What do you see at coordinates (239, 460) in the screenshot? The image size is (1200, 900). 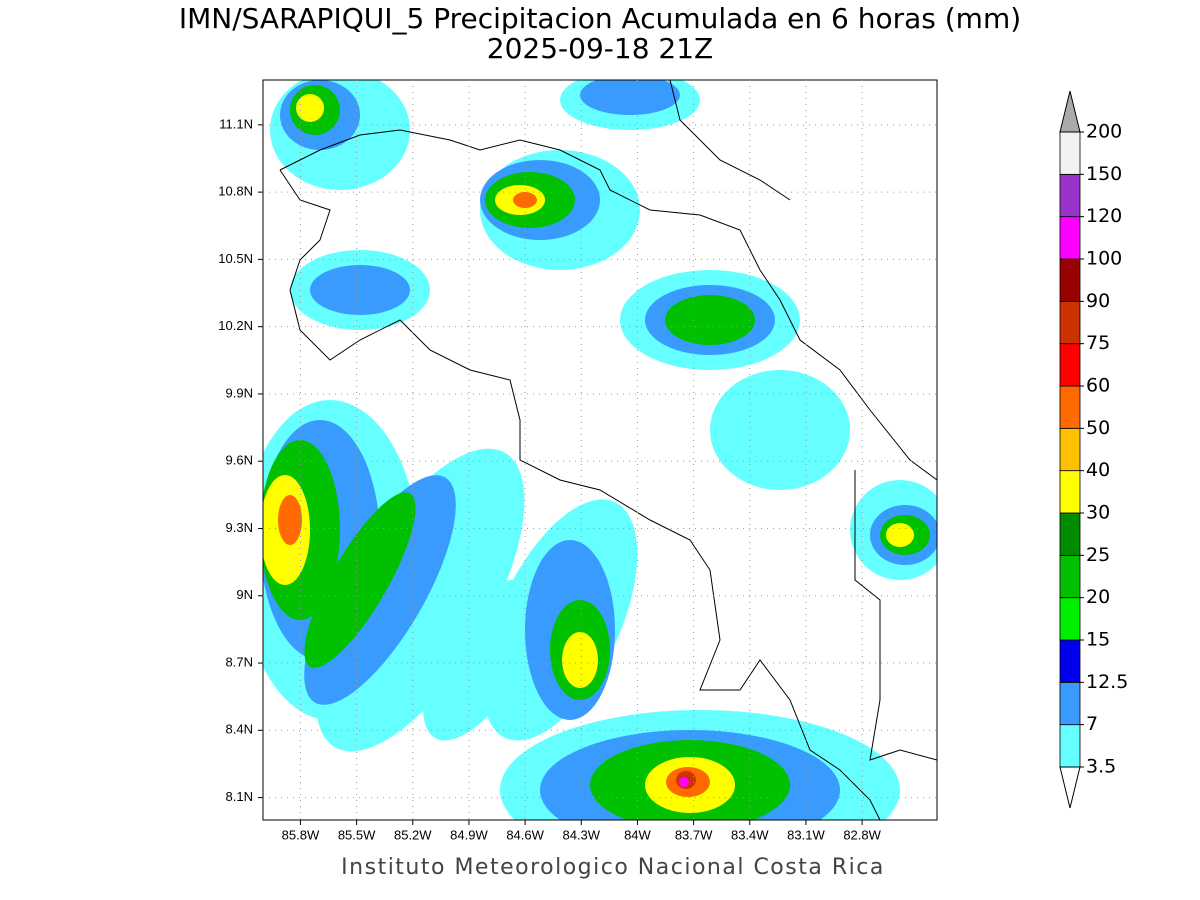 I see `y-tick-label: 9.6N` at bounding box center [239, 460].